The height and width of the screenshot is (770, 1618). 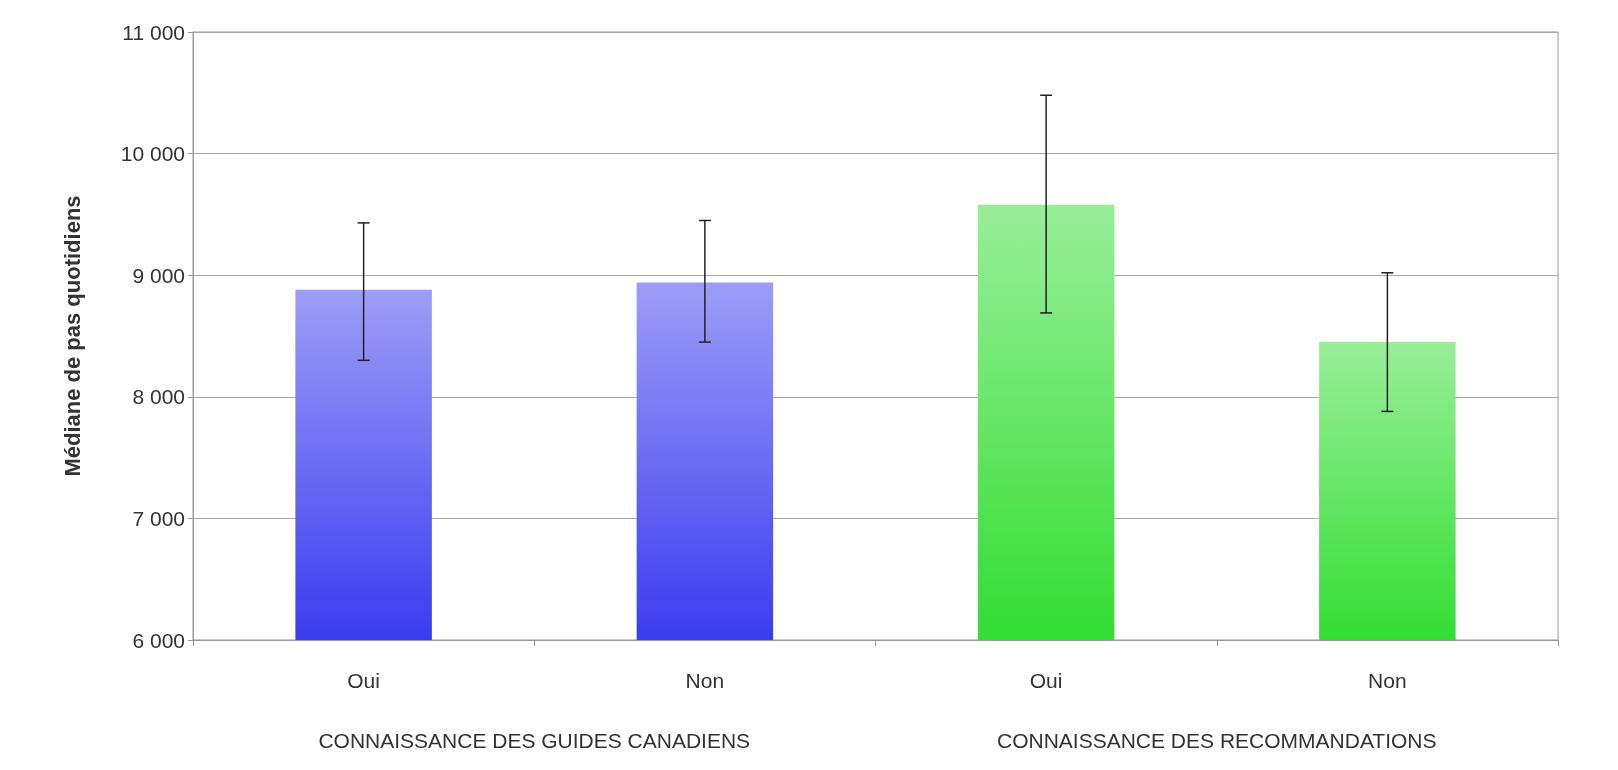 What do you see at coordinates (152, 154) in the screenshot?
I see `y-tick-label: 10 000` at bounding box center [152, 154].